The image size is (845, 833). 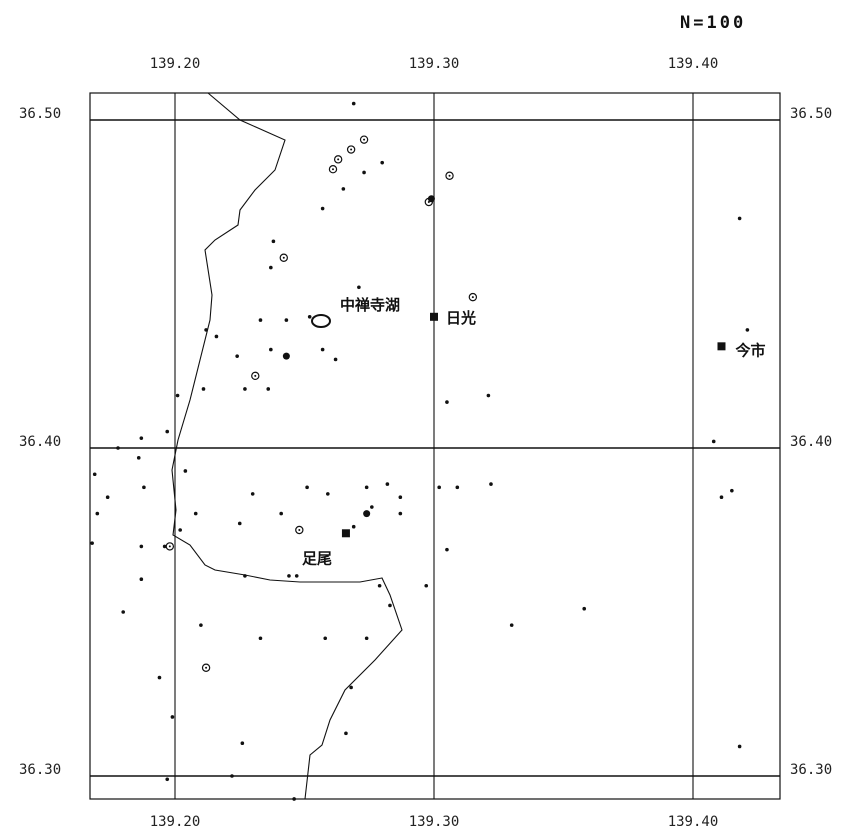 I want to click on lon-tick-label-bottom: 139.30, so click(x=434, y=822).